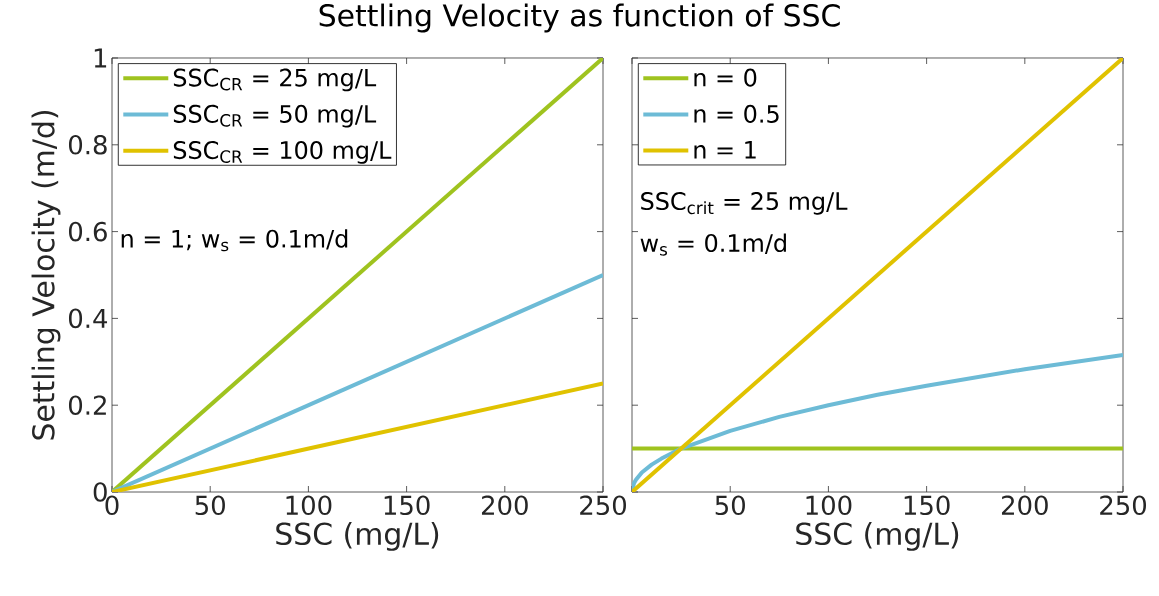  Describe the element at coordinates (100, 58) in the screenshot. I see `y-tick-label: 1` at that location.